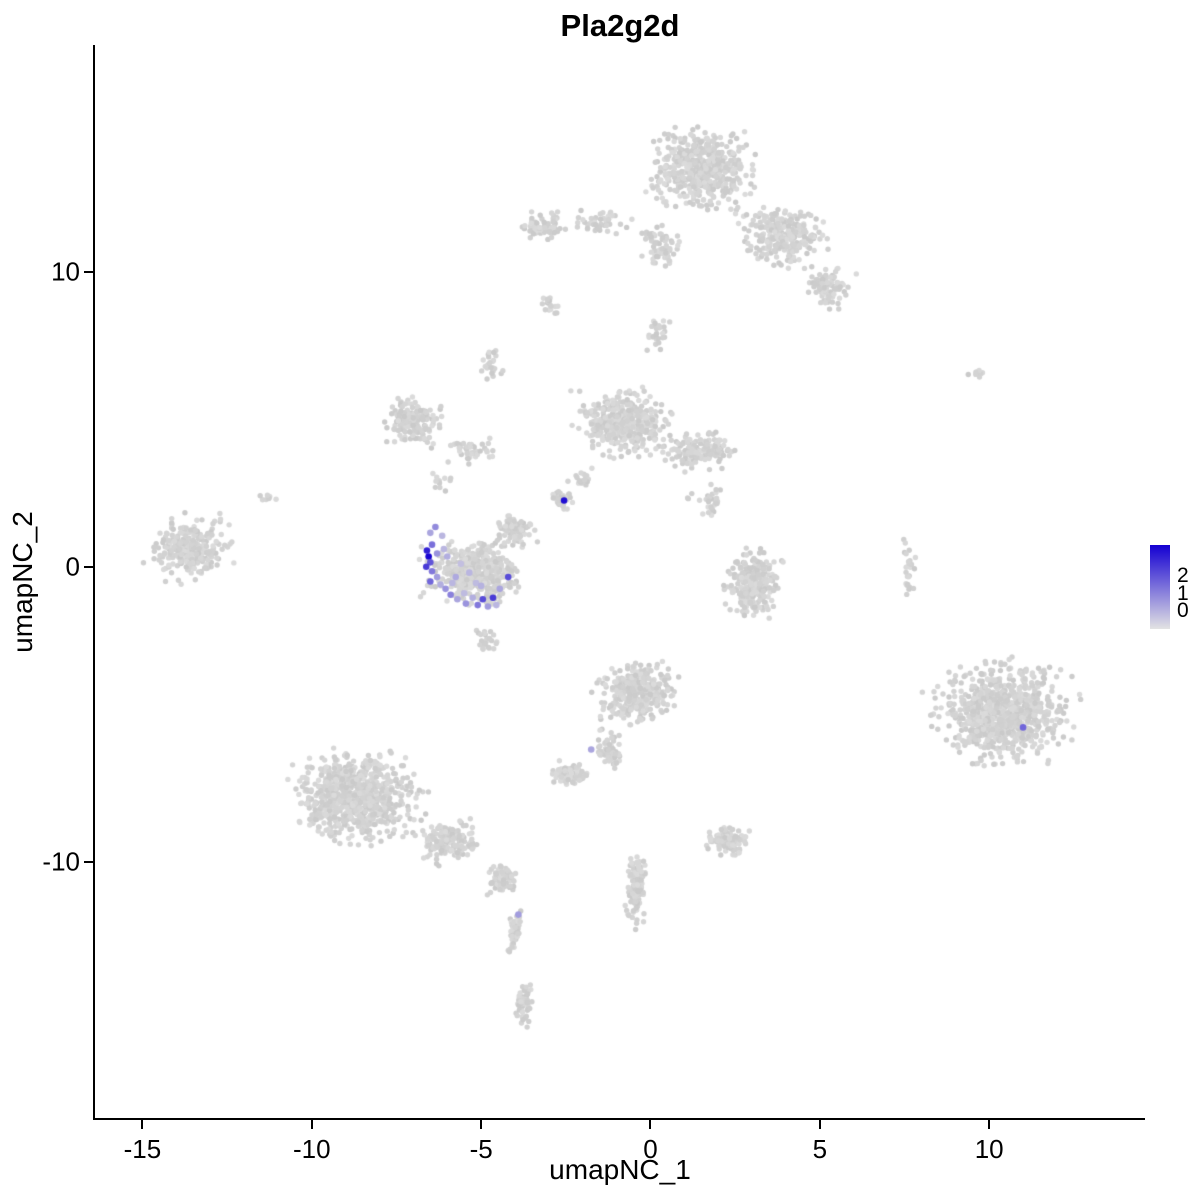 The width and height of the screenshot is (1200, 1200). What do you see at coordinates (481, 1149) in the screenshot?
I see `x-tick-label: -5` at bounding box center [481, 1149].